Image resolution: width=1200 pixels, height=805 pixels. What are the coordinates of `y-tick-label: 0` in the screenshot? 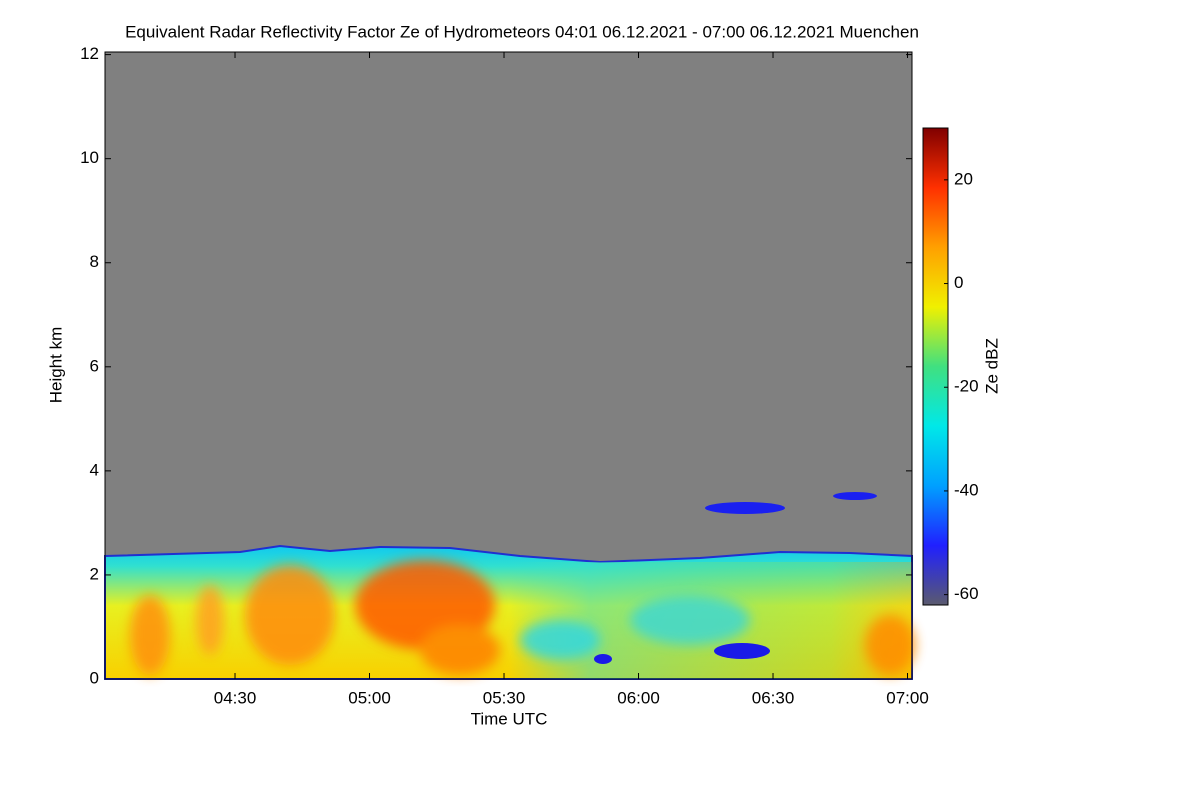 It's located at (94, 677).